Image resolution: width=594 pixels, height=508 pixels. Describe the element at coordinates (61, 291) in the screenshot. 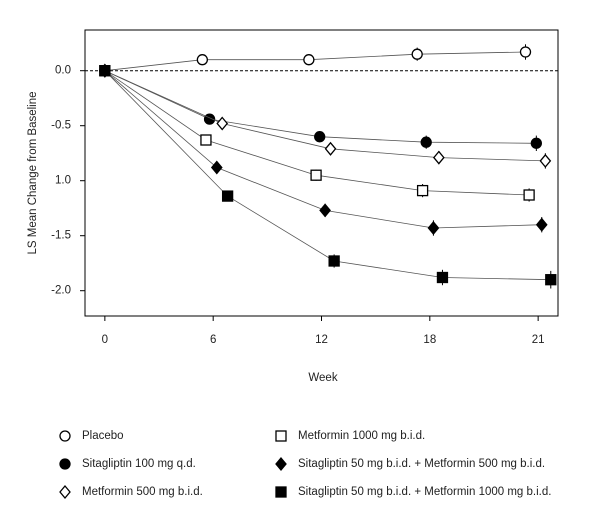

I see `y-tick-label: -2.0` at that location.